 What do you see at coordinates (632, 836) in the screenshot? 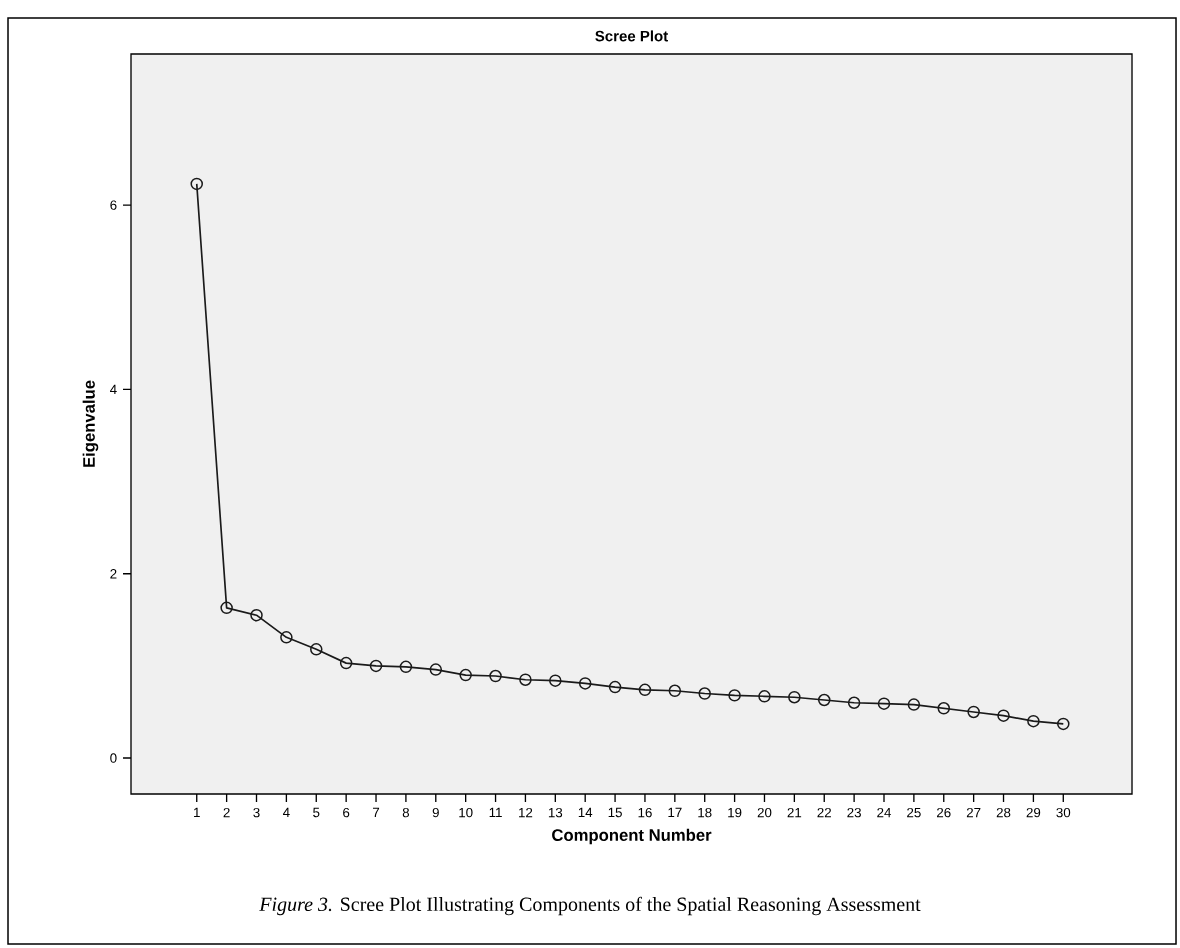
I see `x-axis-title: Component Number` at bounding box center [632, 836].